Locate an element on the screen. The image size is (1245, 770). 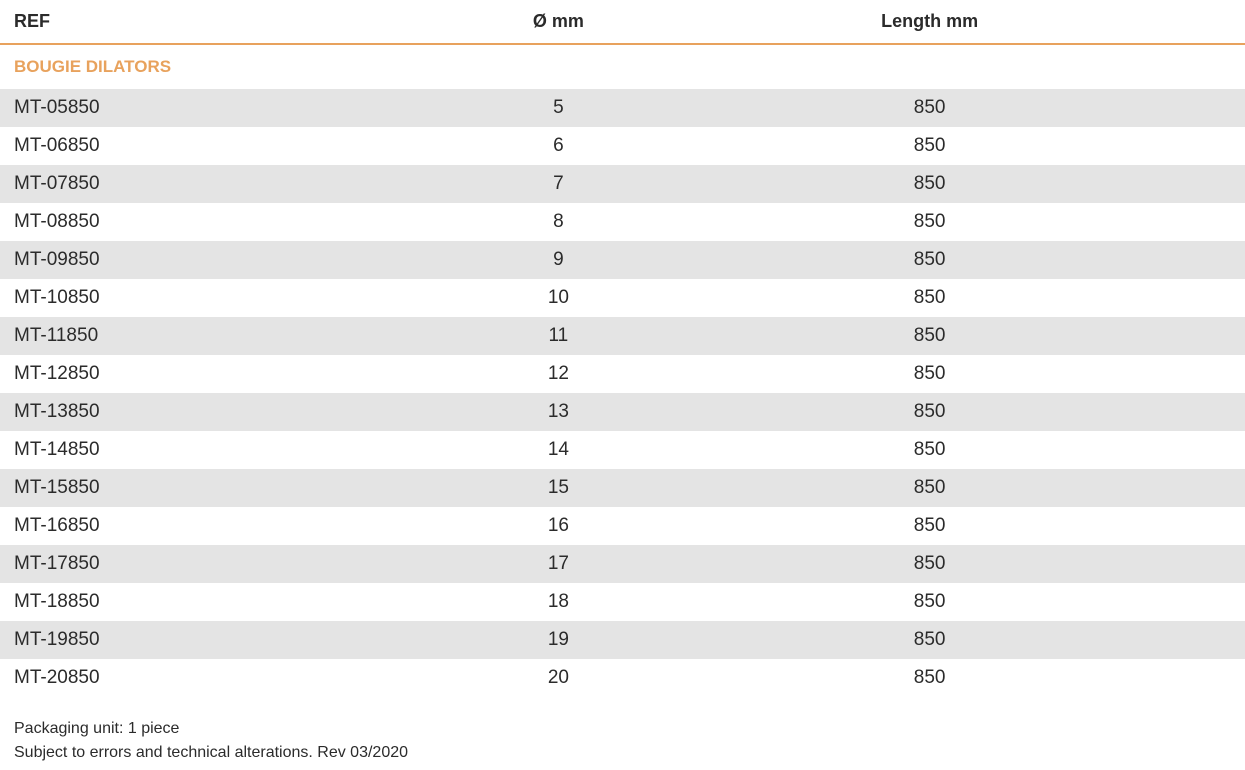
table-row: MT-19850 19 850 is located at coordinates (622, 640).